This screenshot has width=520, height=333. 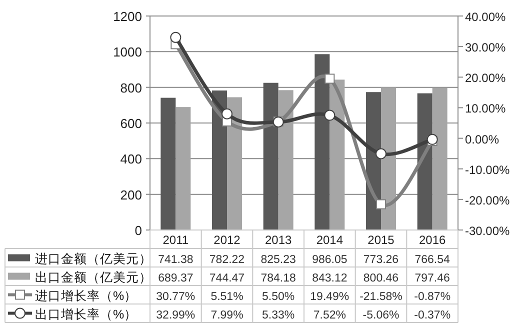 What do you see at coordinates (432, 315) in the screenshot?
I see `data-label: -0.37%` at bounding box center [432, 315].